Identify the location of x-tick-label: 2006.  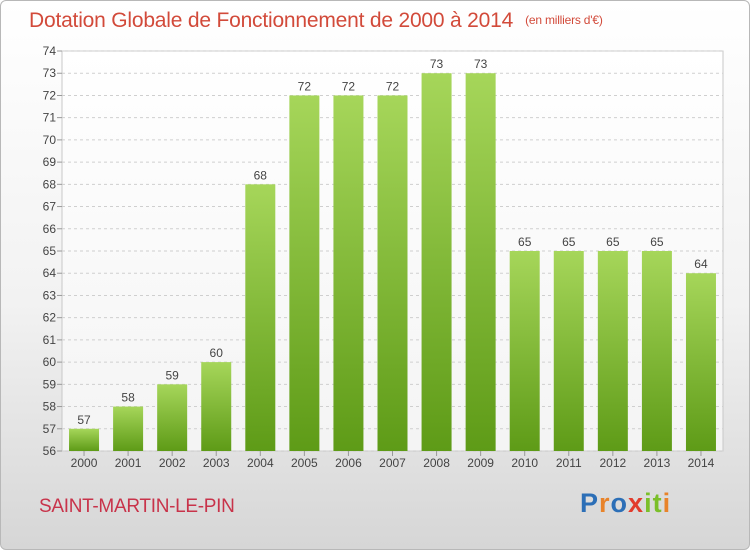
(348, 463).